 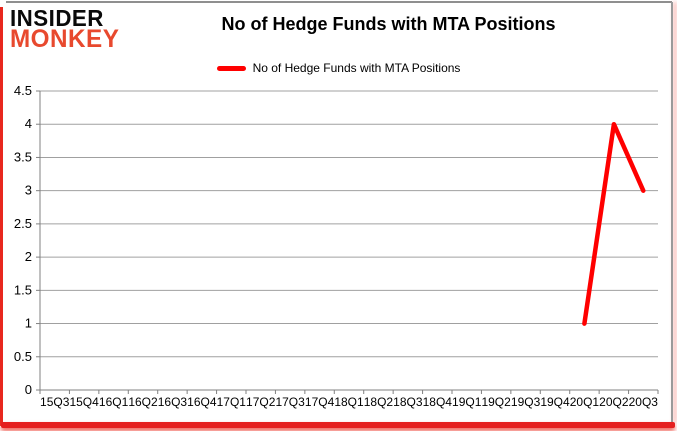 I want to click on y-tick-label: 0, so click(x=28, y=389).